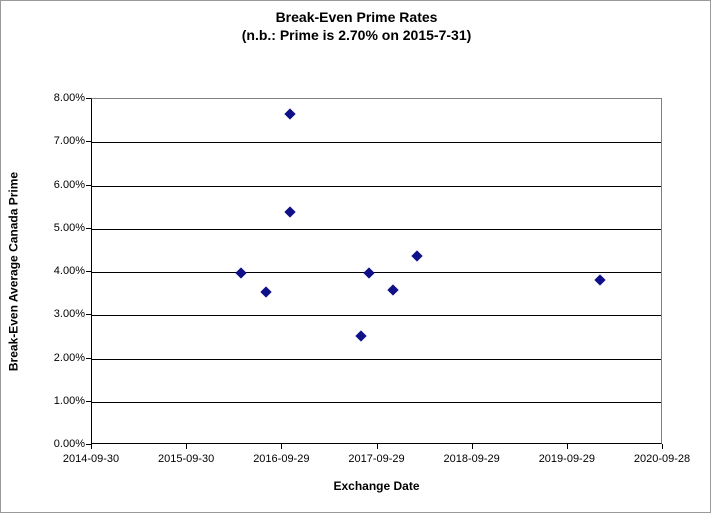 Image resolution: width=711 pixels, height=513 pixels. What do you see at coordinates (69, 314) in the screenshot?
I see `y-tick-label: 3.00%` at bounding box center [69, 314].